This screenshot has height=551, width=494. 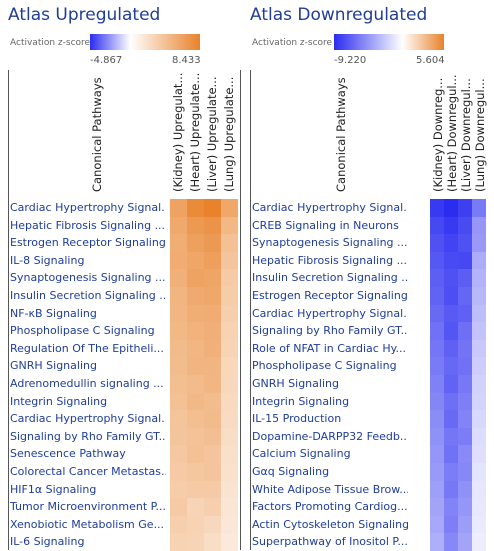 I want to click on row-label: Estrogen Receptor Signaling, so click(x=88, y=243).